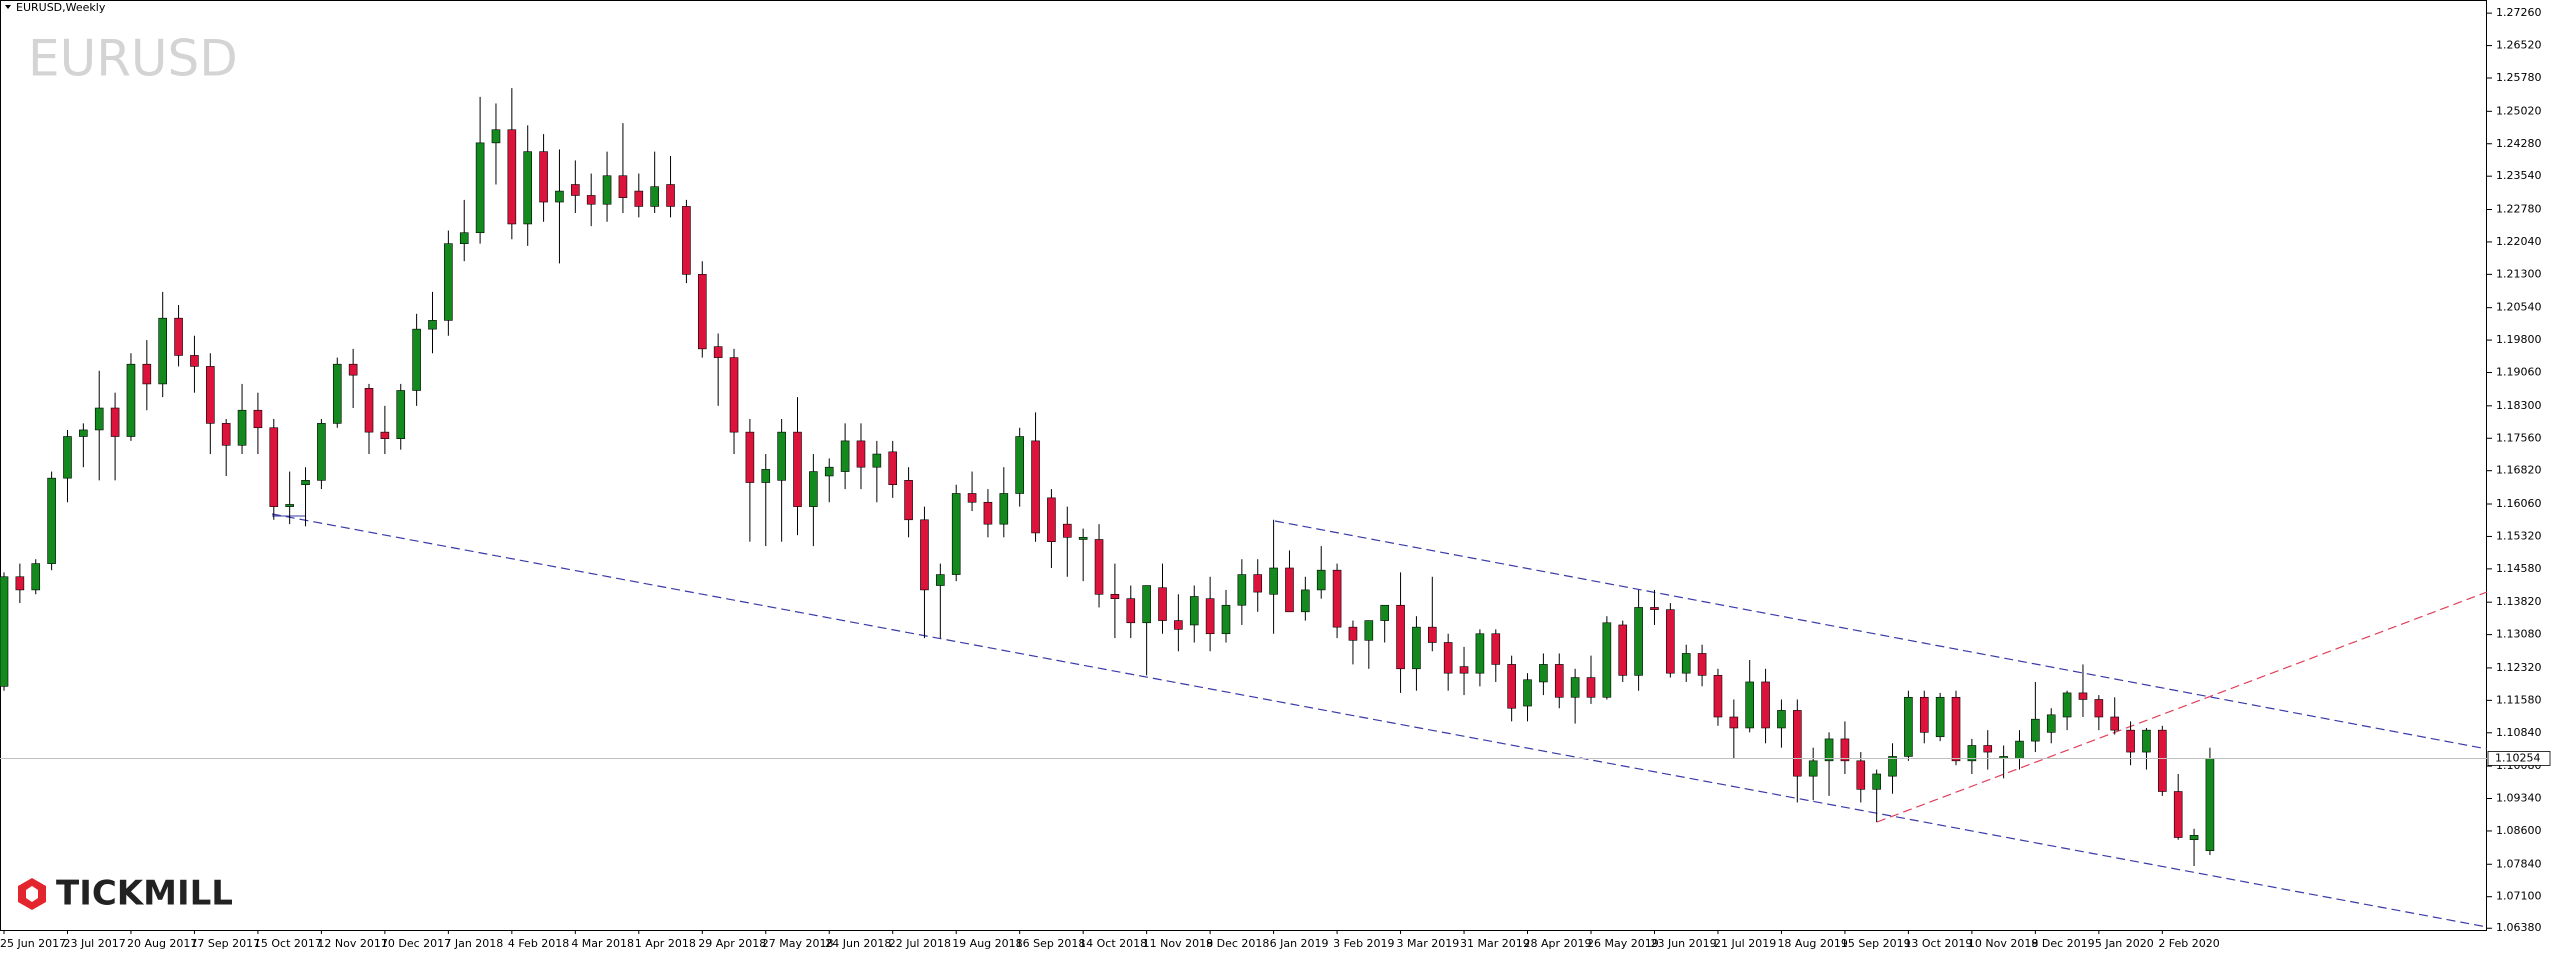  I want to click on y-tick-label: 1.19060, so click(2519, 372).